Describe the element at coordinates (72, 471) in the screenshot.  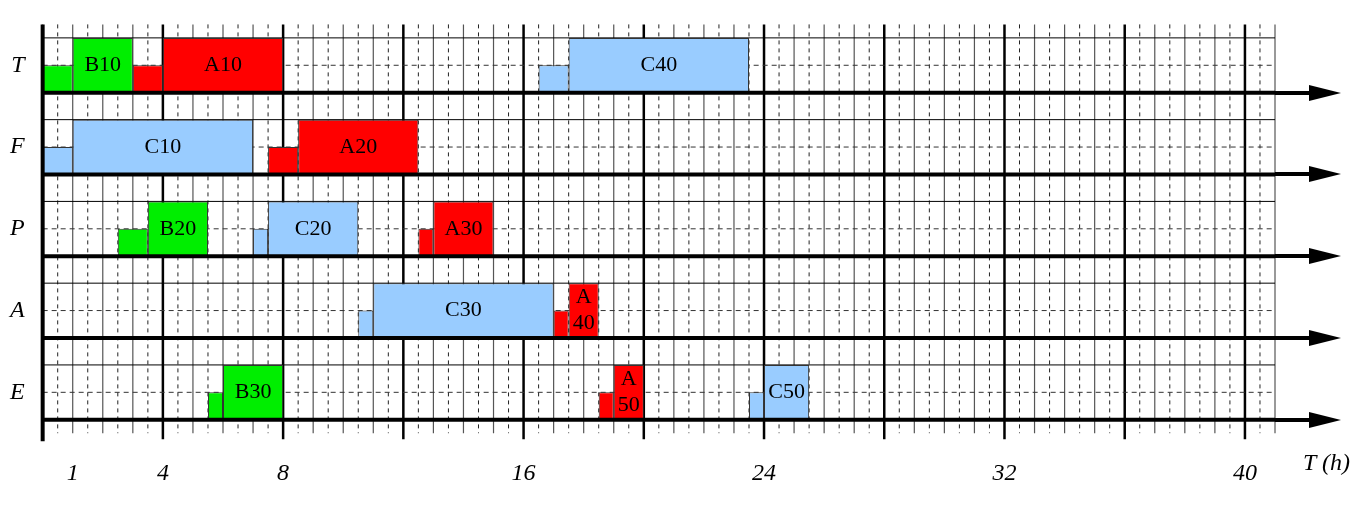
I see `x-tick-label: 1` at that location.